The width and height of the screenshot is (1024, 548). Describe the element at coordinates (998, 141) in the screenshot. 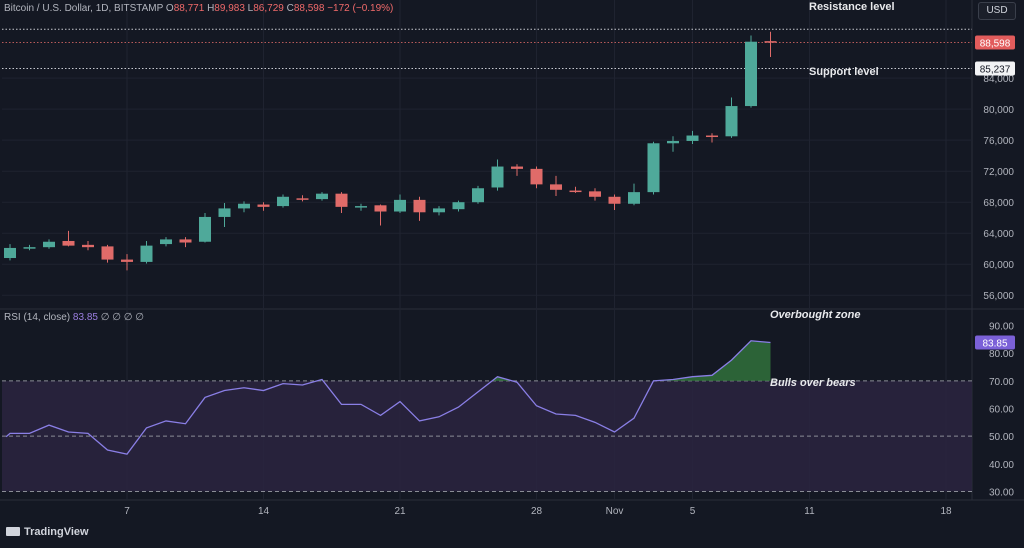

I see `price-tick-label: 76,000` at that location.